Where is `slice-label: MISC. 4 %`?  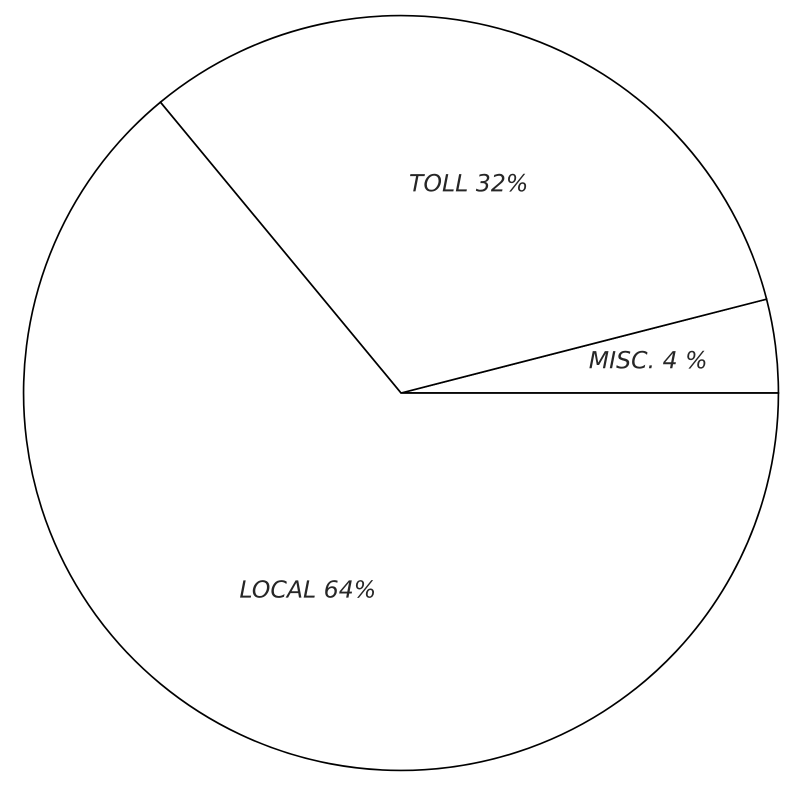
slice-label: MISC. 4 % is located at coordinates (647, 359).